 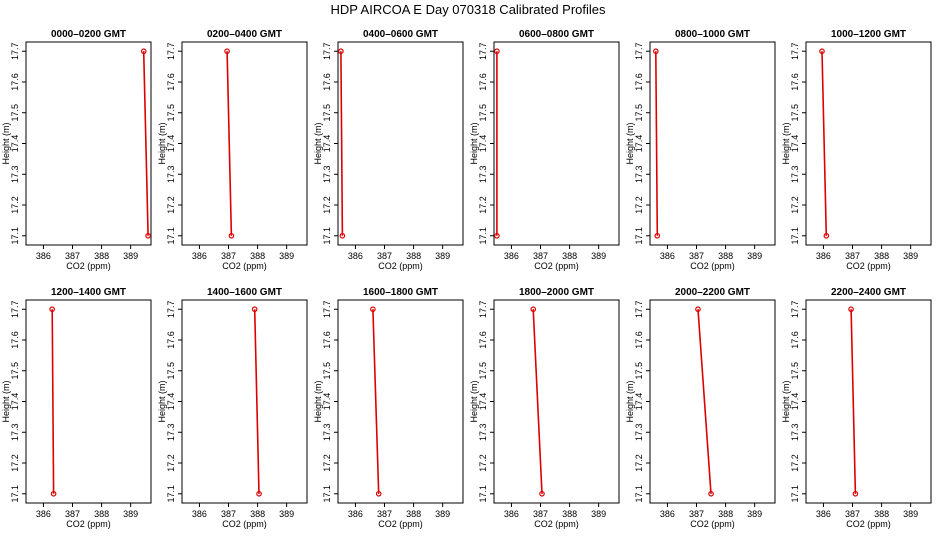 I want to click on panel-title: 1400–1600 GMT, so click(x=244, y=292).